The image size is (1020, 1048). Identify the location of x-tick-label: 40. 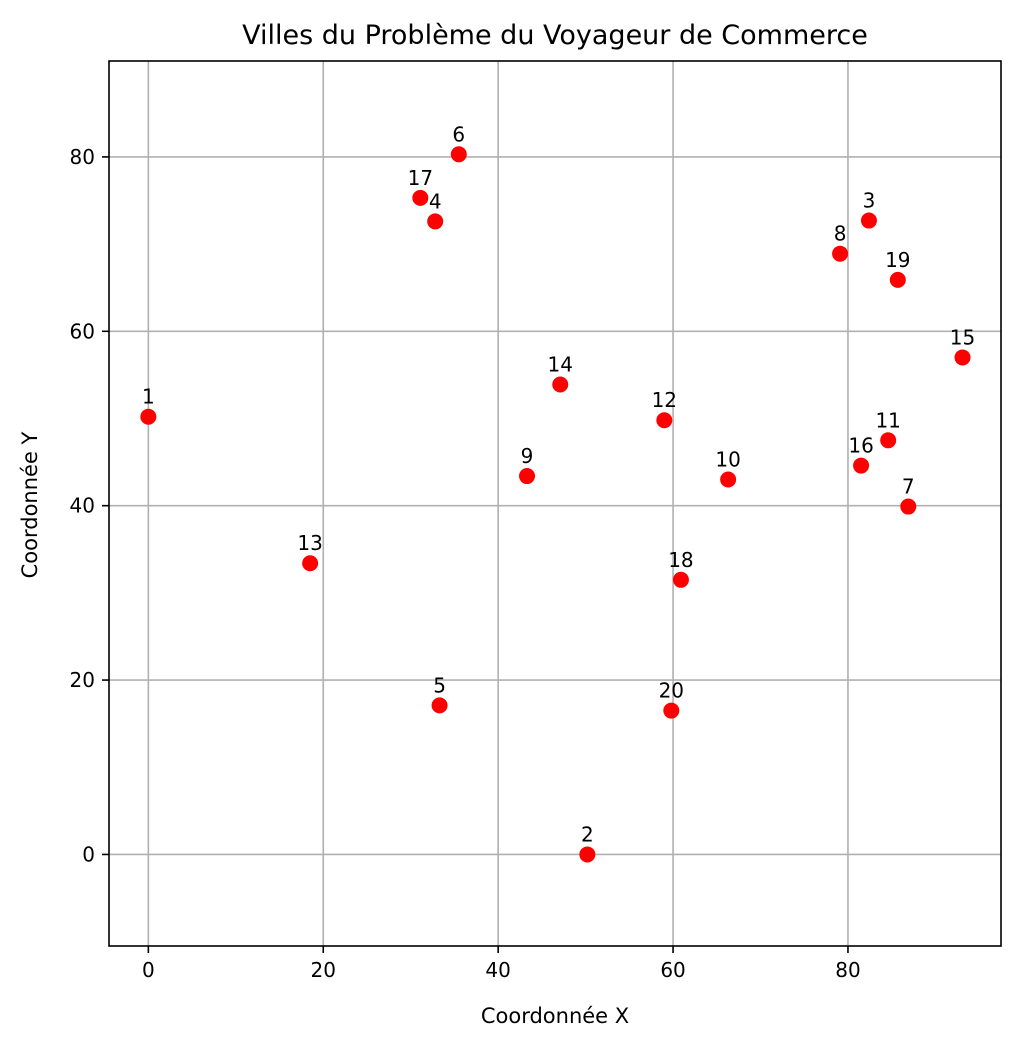
(497, 970).